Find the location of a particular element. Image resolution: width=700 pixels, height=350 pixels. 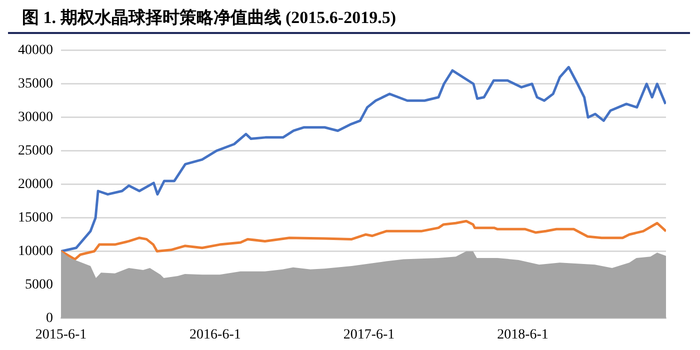

y-tick-label: 20000 is located at coordinates (35, 184).